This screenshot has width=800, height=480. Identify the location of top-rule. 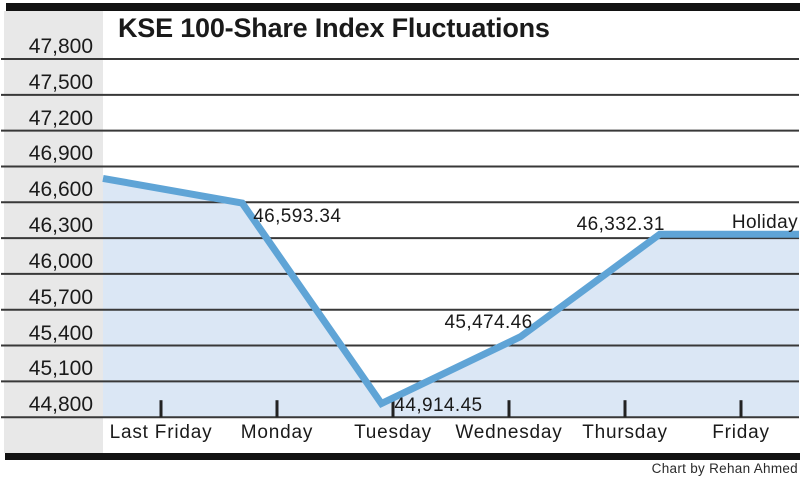
(403, 7).